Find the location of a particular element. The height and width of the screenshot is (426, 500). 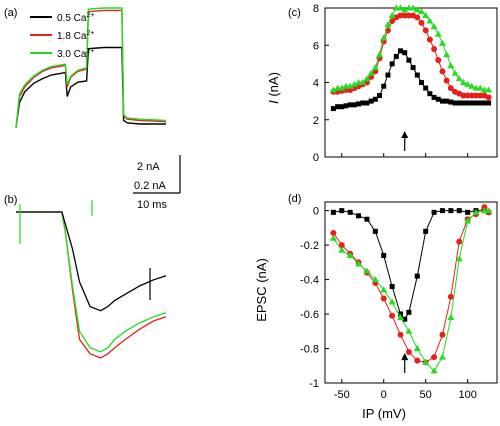

scale-current-a: 2 nA is located at coordinates (148, 167).